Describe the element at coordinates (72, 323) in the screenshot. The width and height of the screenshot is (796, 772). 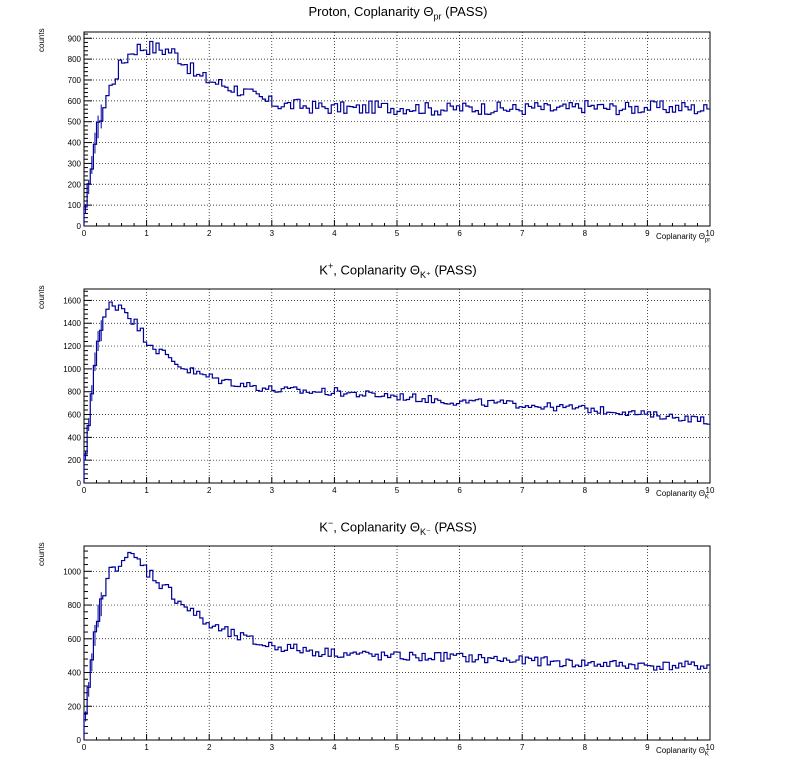
I see `y-tick-label: 1400` at that location.